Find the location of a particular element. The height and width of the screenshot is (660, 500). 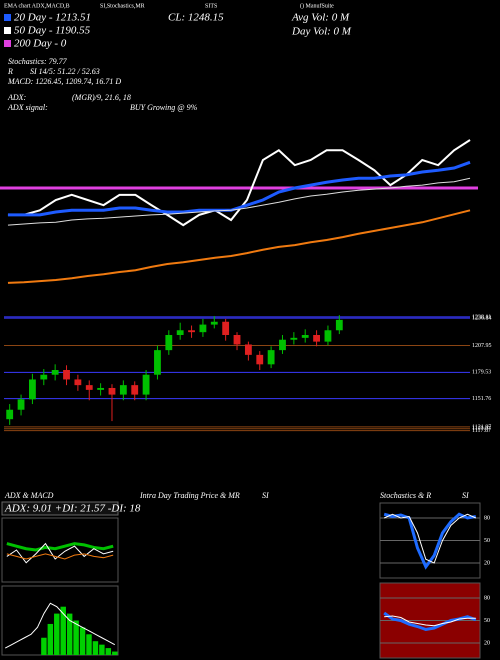

info-line: MACD: 1226.45, 1209.74, 16.71 D is located at coordinates (64, 81).